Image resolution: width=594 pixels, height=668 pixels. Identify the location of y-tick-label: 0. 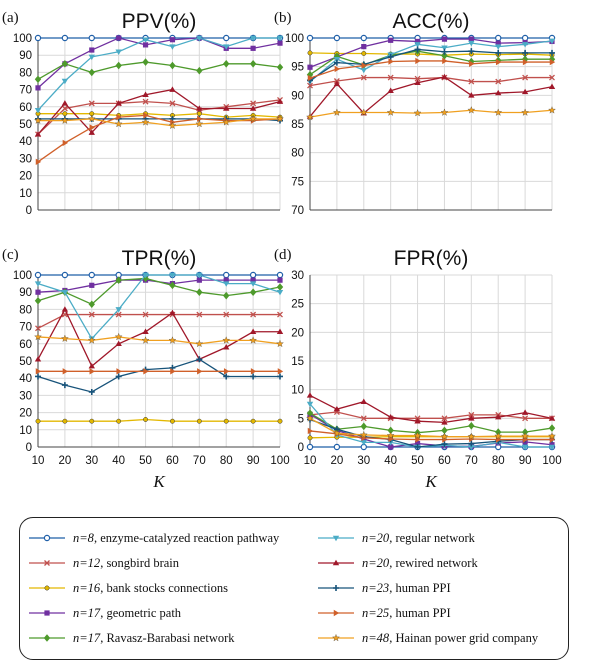
(29, 448).